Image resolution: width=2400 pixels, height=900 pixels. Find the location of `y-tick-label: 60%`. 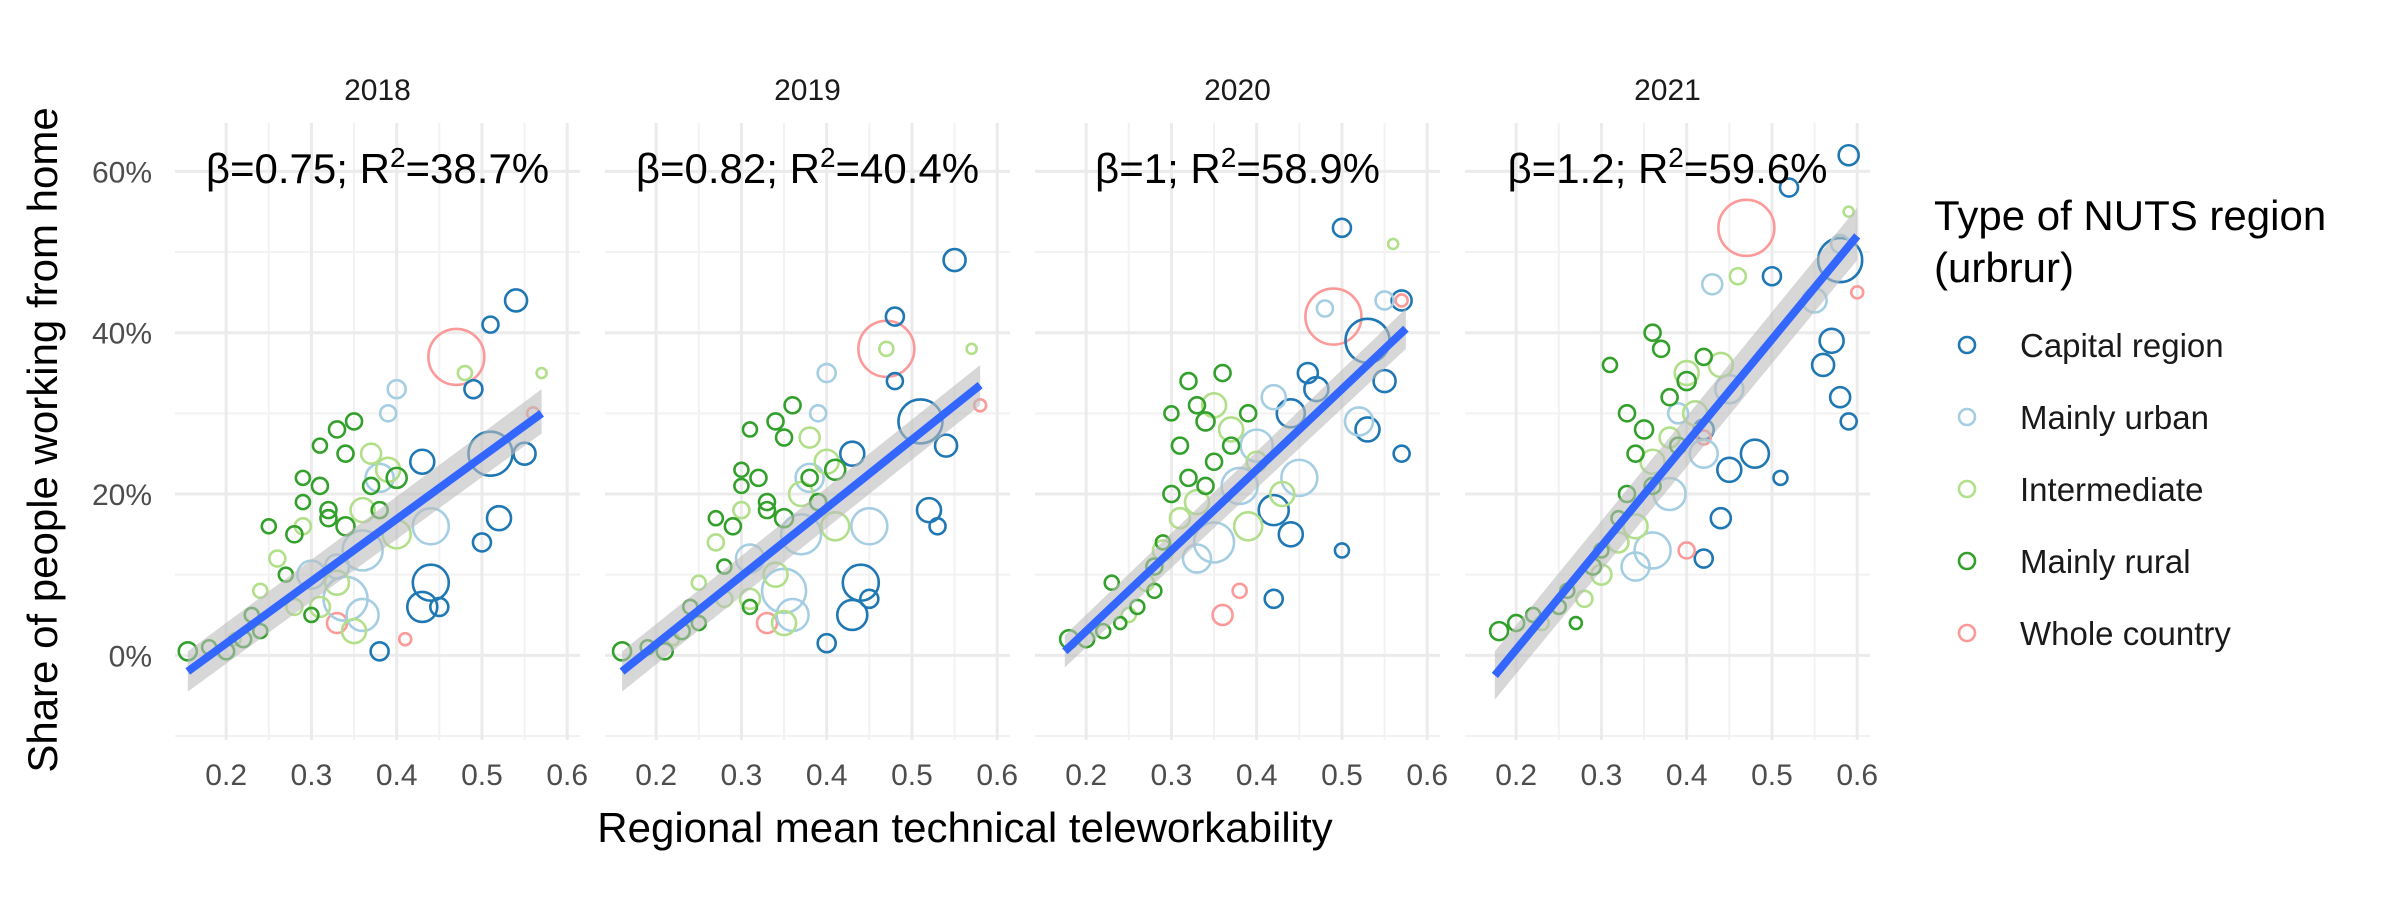

y-tick-label: 60% is located at coordinates (122, 172).